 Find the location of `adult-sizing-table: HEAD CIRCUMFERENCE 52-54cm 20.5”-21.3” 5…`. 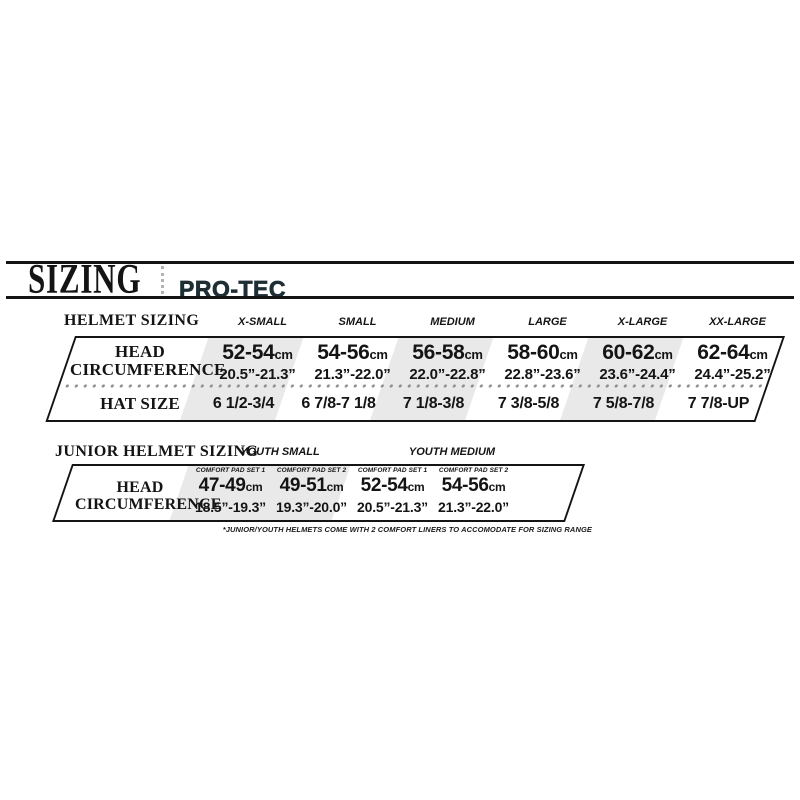

adult-sizing-table: HEAD CIRCUMFERENCE 52-54cm 20.5”-21.3” 5… is located at coordinates (415, 379).